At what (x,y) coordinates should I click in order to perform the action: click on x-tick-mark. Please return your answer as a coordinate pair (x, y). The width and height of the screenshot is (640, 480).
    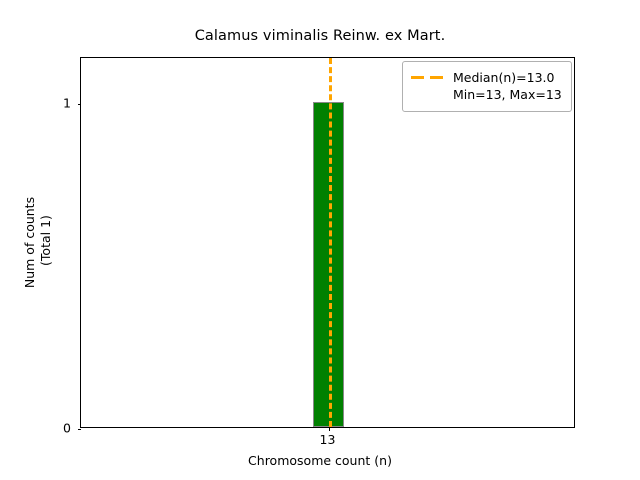
    Looking at the image, I should click on (329, 429).